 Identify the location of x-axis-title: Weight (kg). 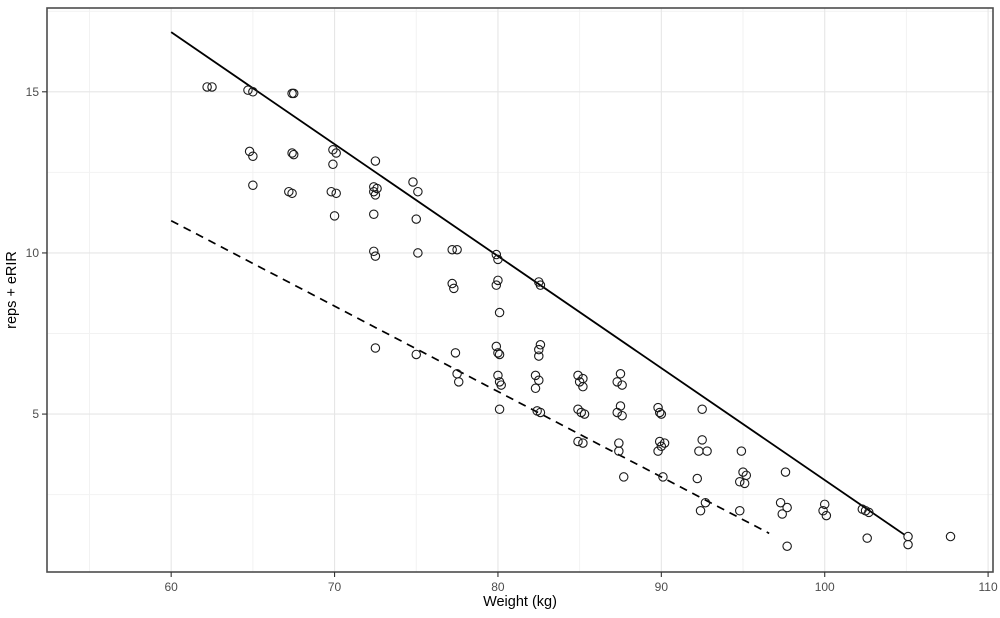
(520, 602).